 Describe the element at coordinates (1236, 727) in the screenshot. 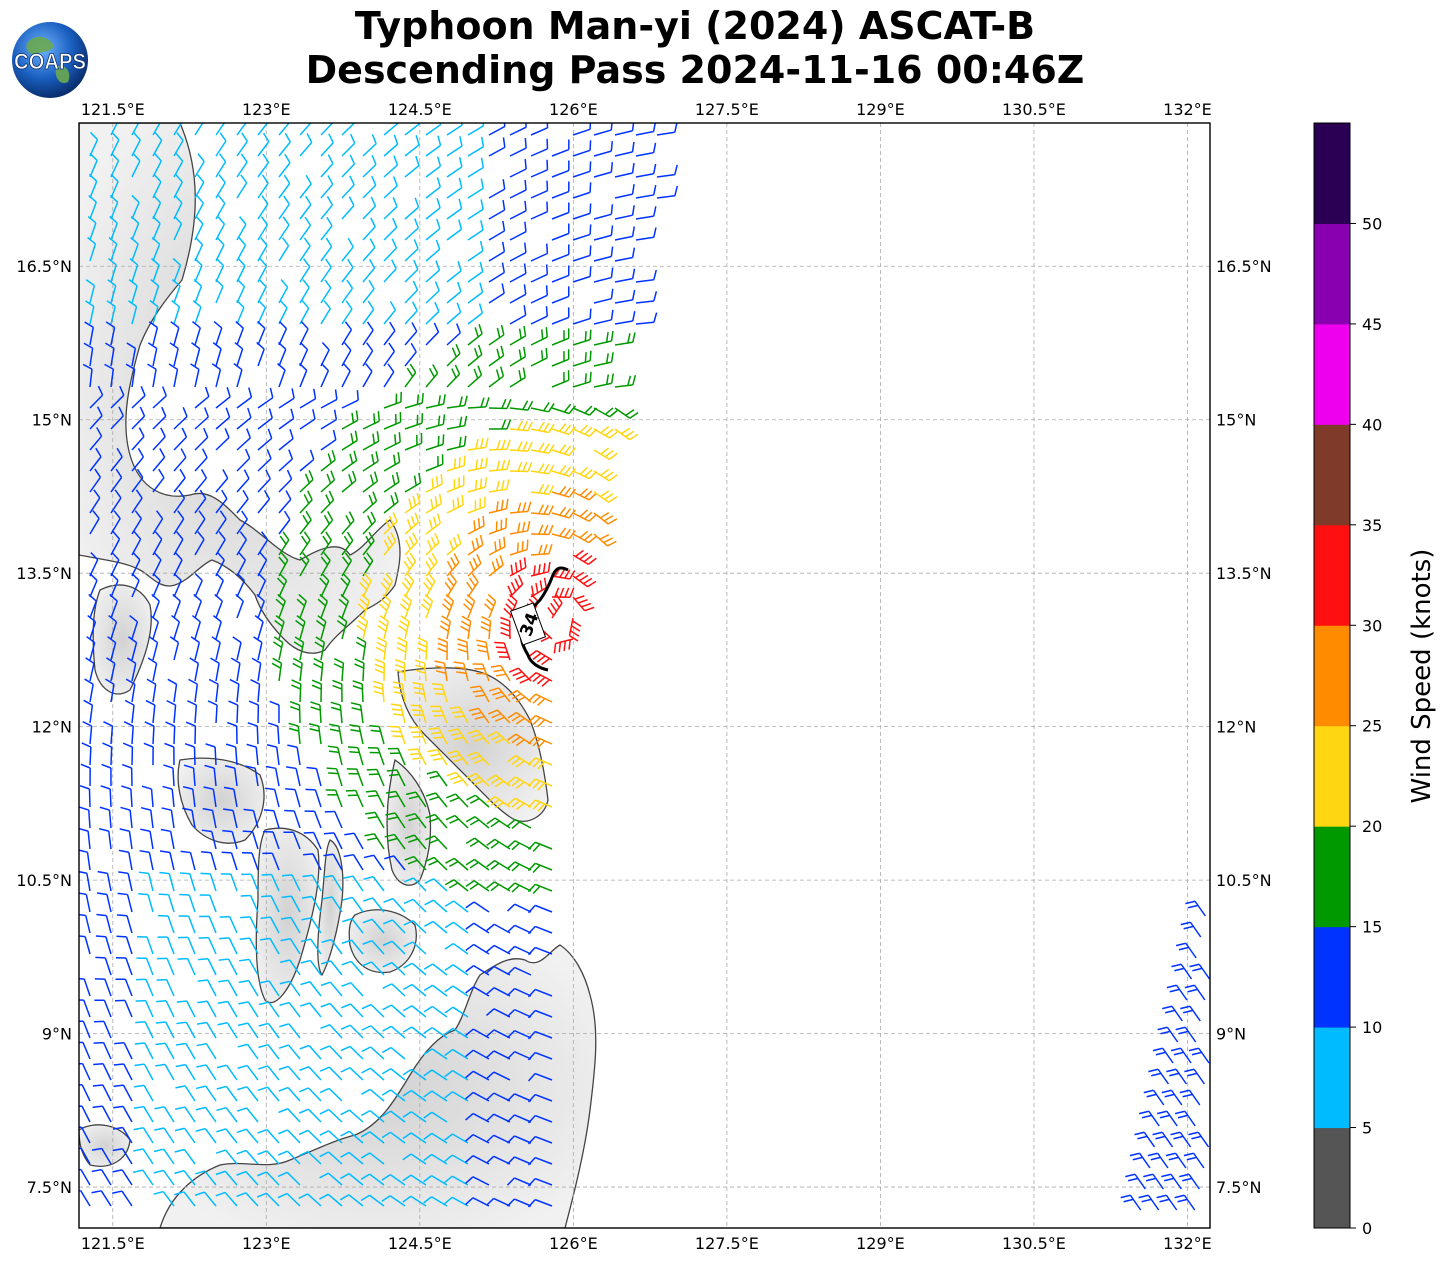

I see `lat-tick-right: 12°N` at that location.